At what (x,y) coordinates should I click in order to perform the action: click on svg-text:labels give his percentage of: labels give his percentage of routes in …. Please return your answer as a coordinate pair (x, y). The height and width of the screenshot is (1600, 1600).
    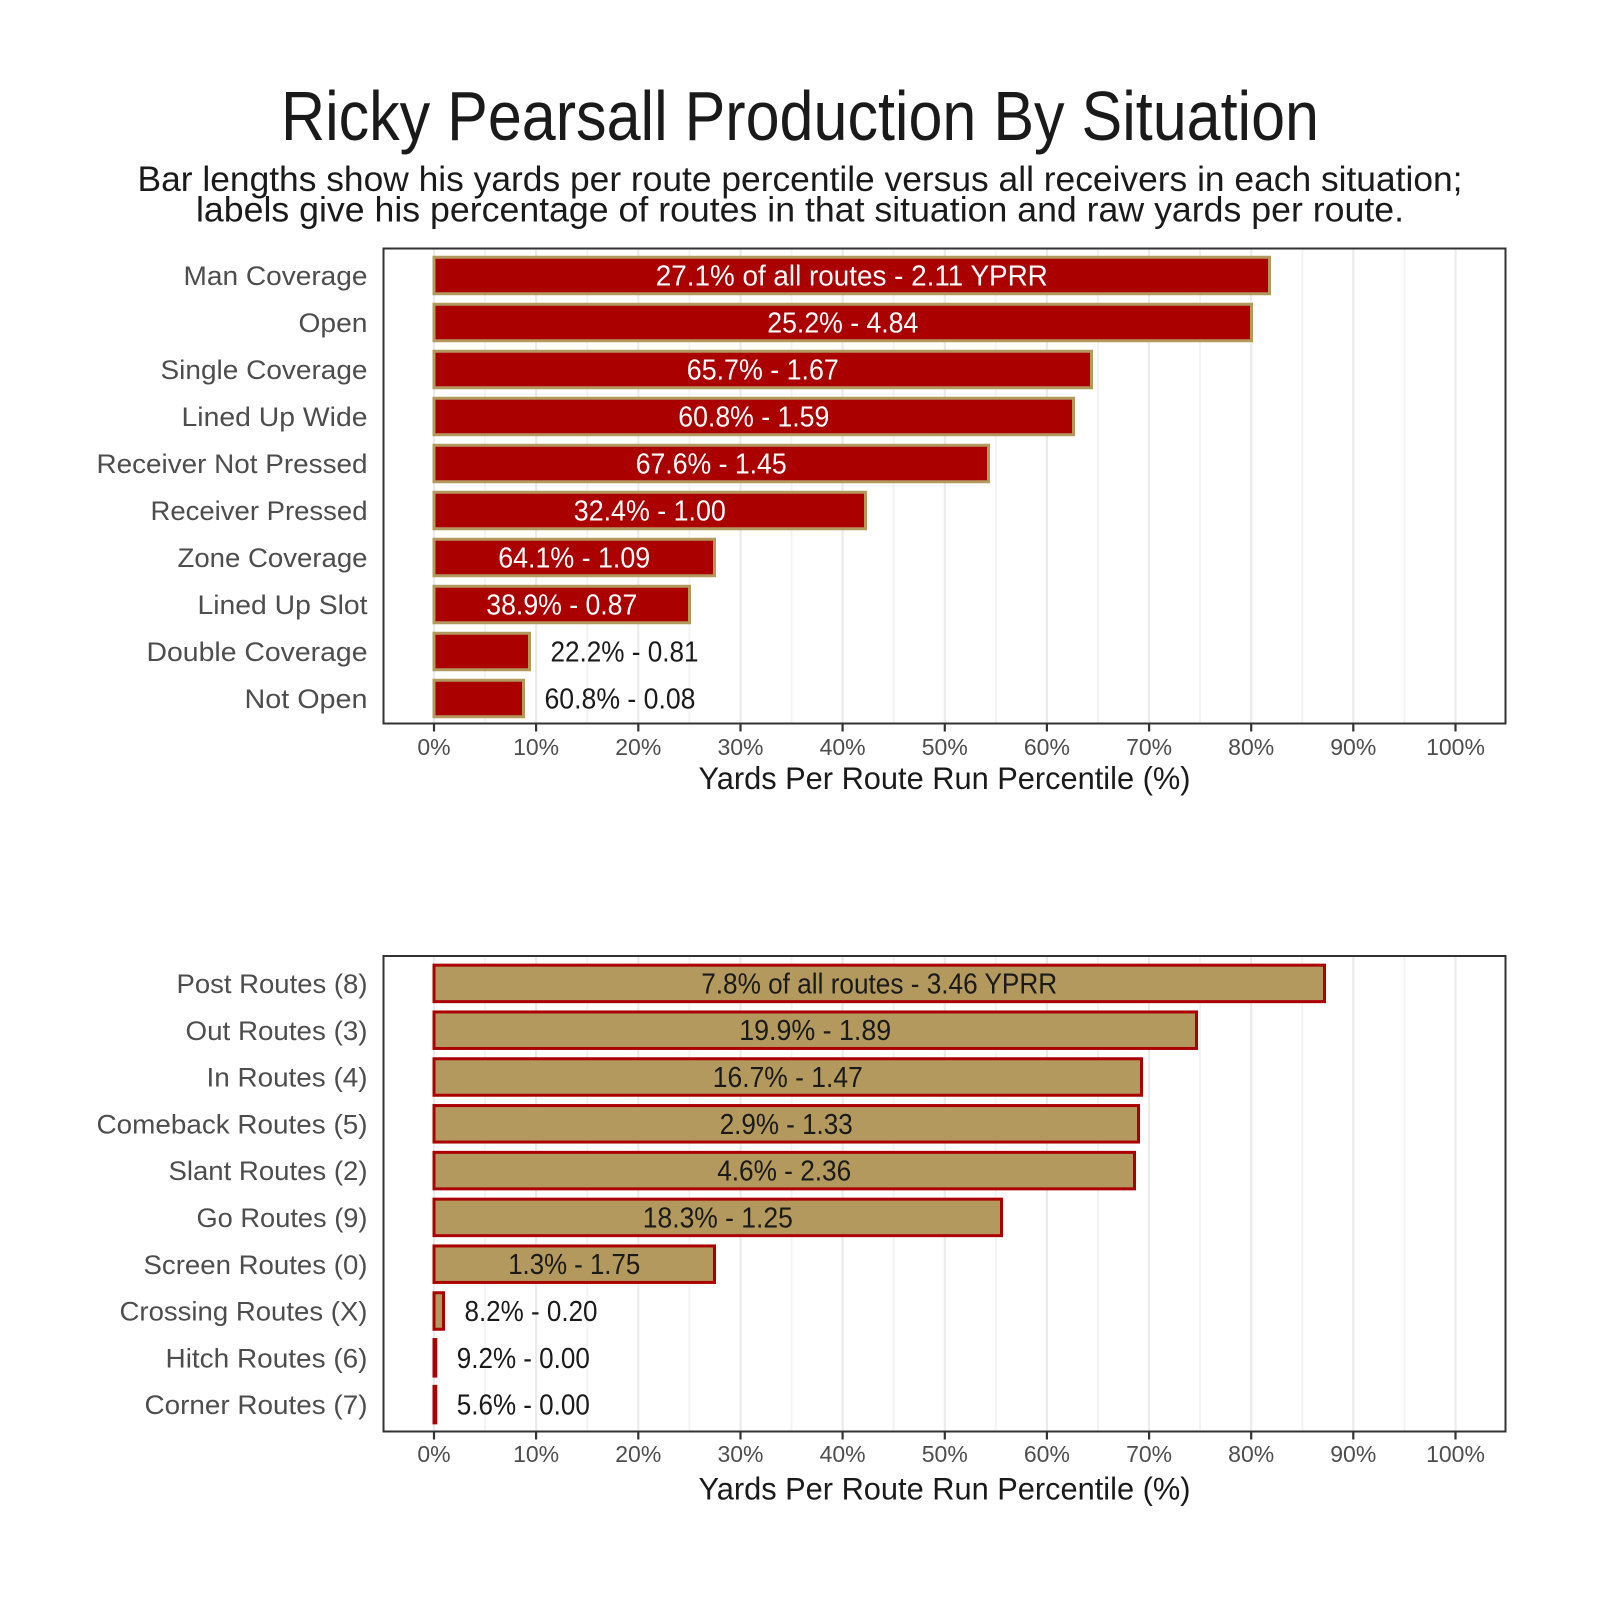
    Looking at the image, I should click on (800, 210).